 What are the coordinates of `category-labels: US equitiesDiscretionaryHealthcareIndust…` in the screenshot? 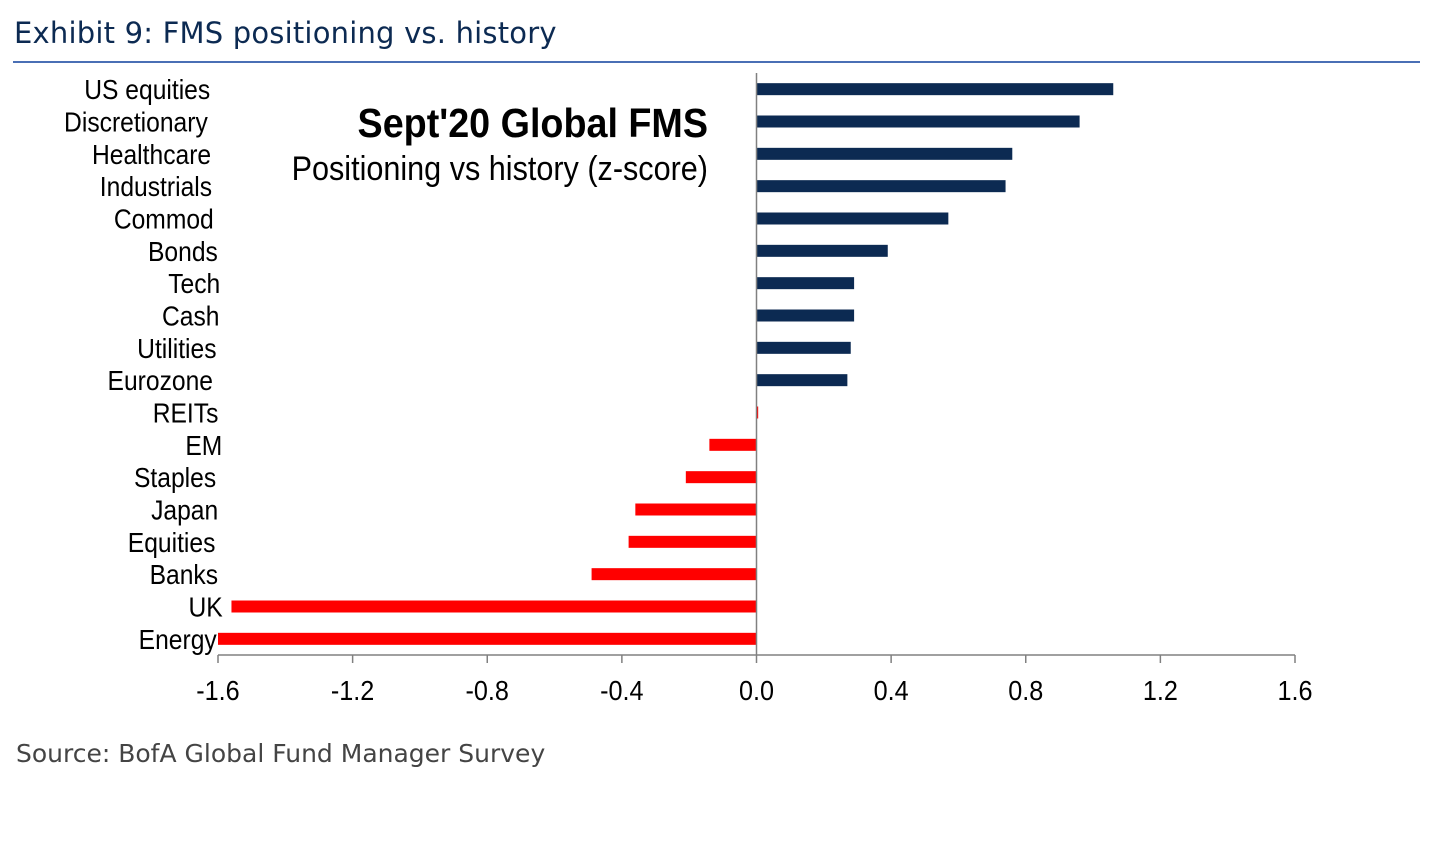 It's located at (143, 365).